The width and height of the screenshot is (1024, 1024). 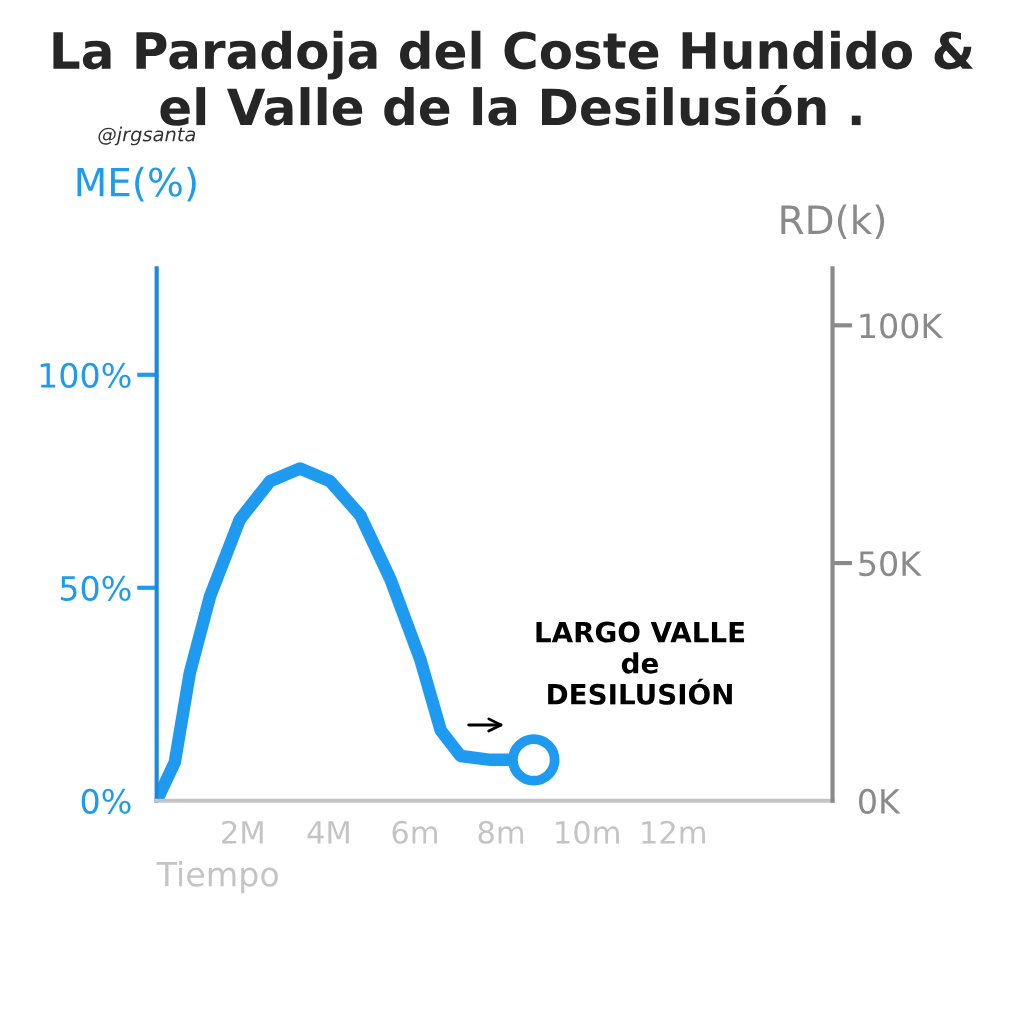 I want to click on x-tick-label: 4M, so click(x=328, y=832).